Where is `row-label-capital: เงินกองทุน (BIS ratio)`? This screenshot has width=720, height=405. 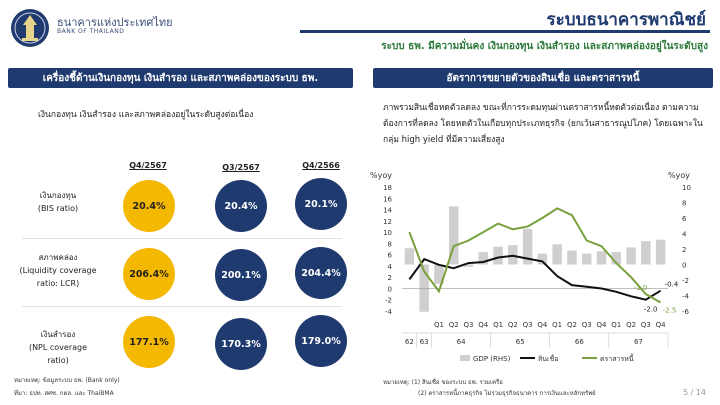
row-label-capital: เงินกองทุน (BIS ratio) is located at coordinates (58, 202).